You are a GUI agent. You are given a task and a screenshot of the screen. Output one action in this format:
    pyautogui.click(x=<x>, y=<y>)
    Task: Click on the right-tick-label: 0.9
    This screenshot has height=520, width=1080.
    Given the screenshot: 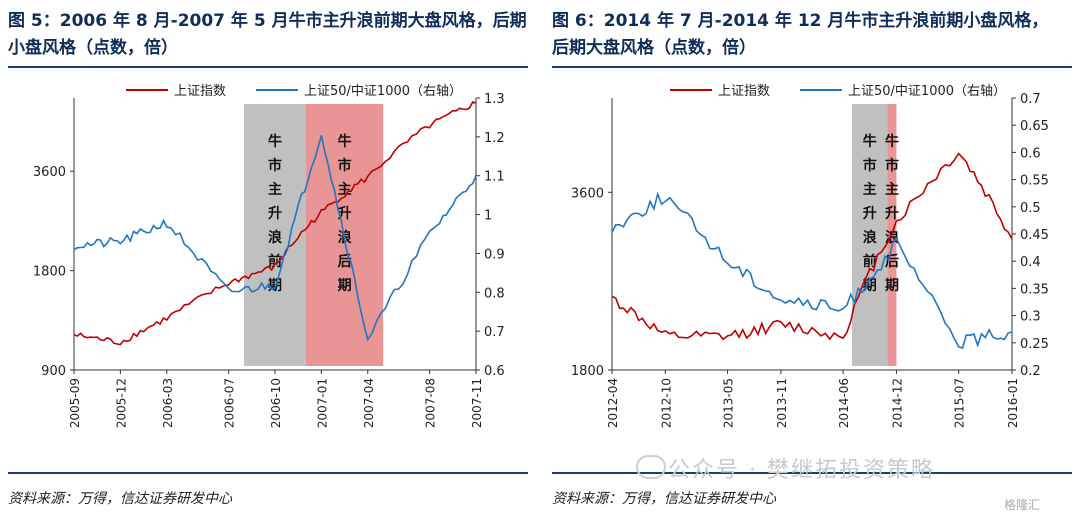 What is the action you would take?
    pyautogui.click(x=494, y=254)
    